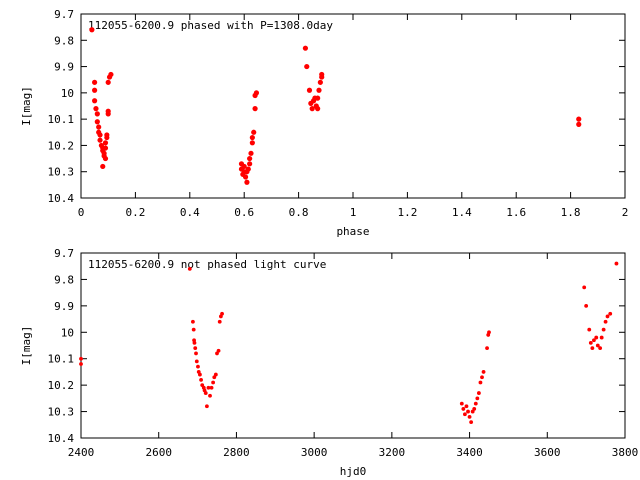 Image resolution: width=640 pixels, height=480 pixels. What do you see at coordinates (516, 212) in the screenshot?
I see `phased-x-tick-label: 1.6` at bounding box center [516, 212].